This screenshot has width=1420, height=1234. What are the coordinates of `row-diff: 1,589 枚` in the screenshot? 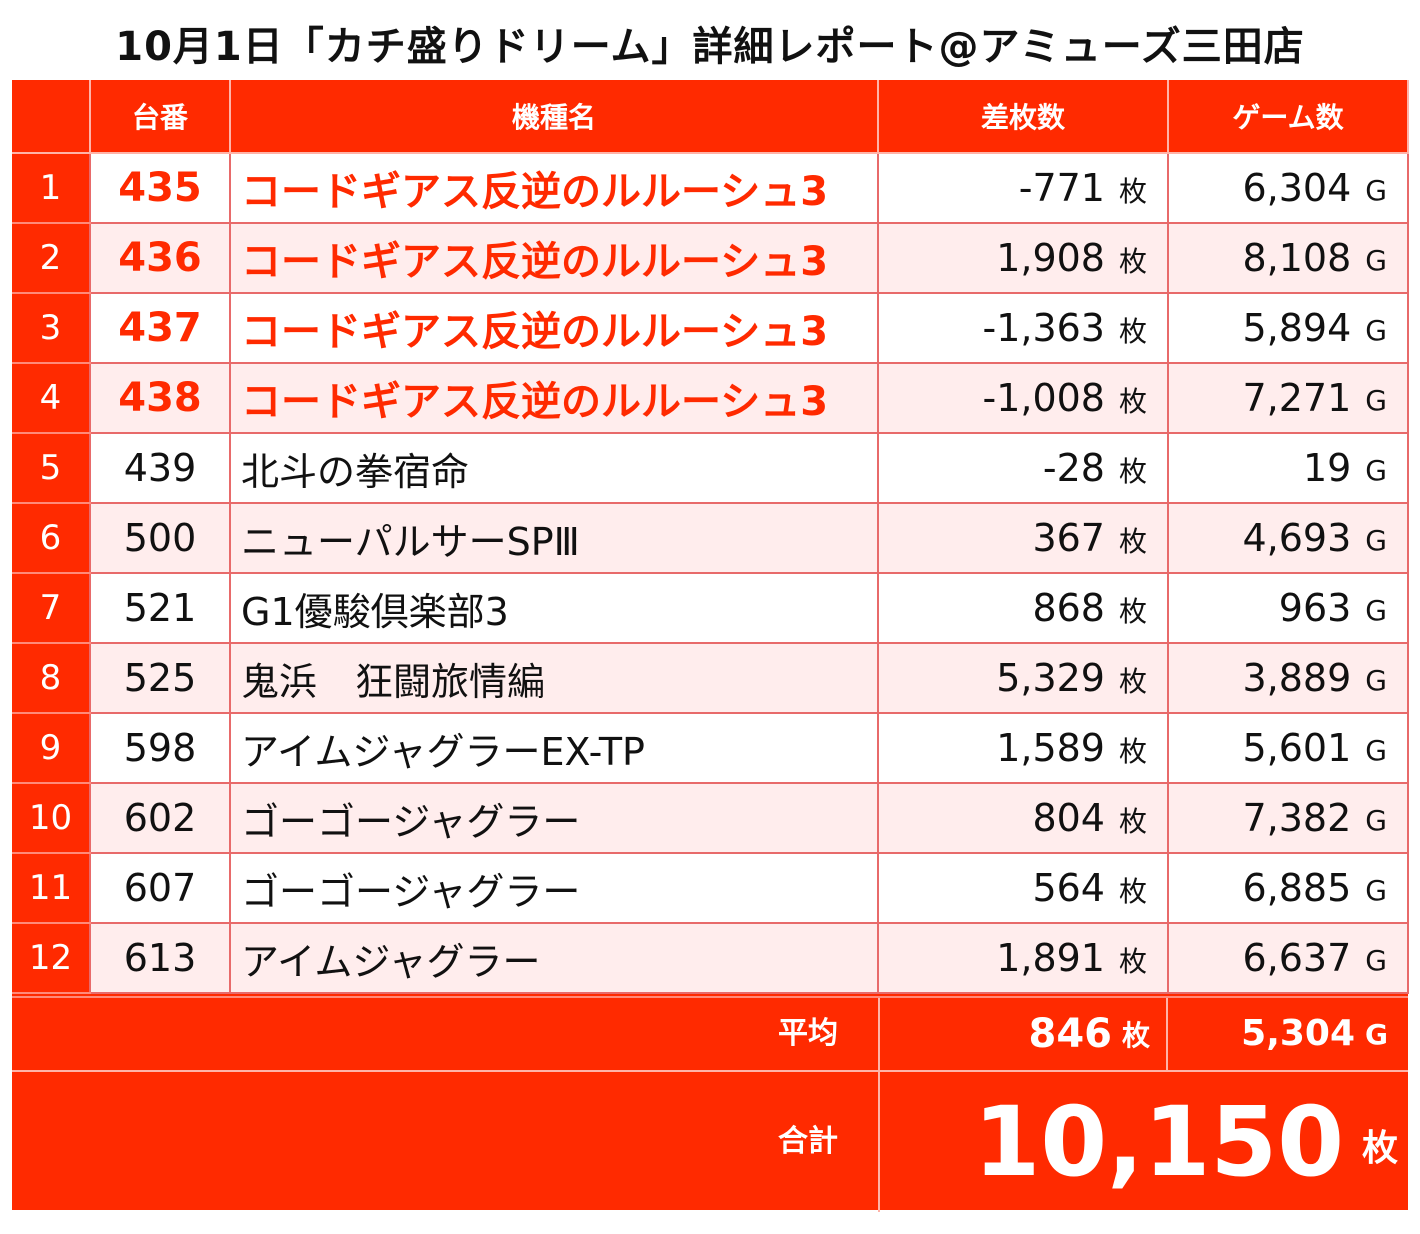 It's located at (1023, 748).